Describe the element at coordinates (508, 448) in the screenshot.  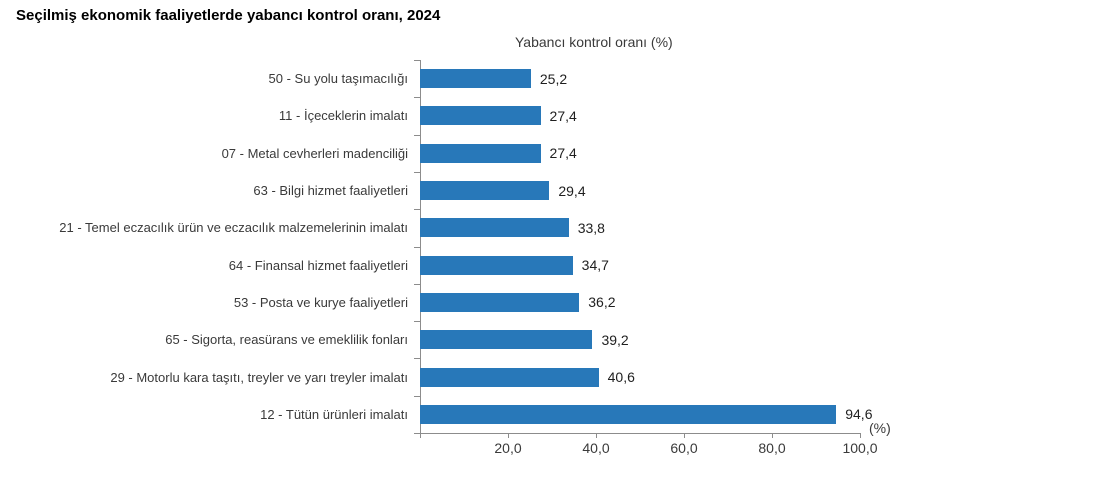
I see `value-axis-tick-label: 20,0` at that location.